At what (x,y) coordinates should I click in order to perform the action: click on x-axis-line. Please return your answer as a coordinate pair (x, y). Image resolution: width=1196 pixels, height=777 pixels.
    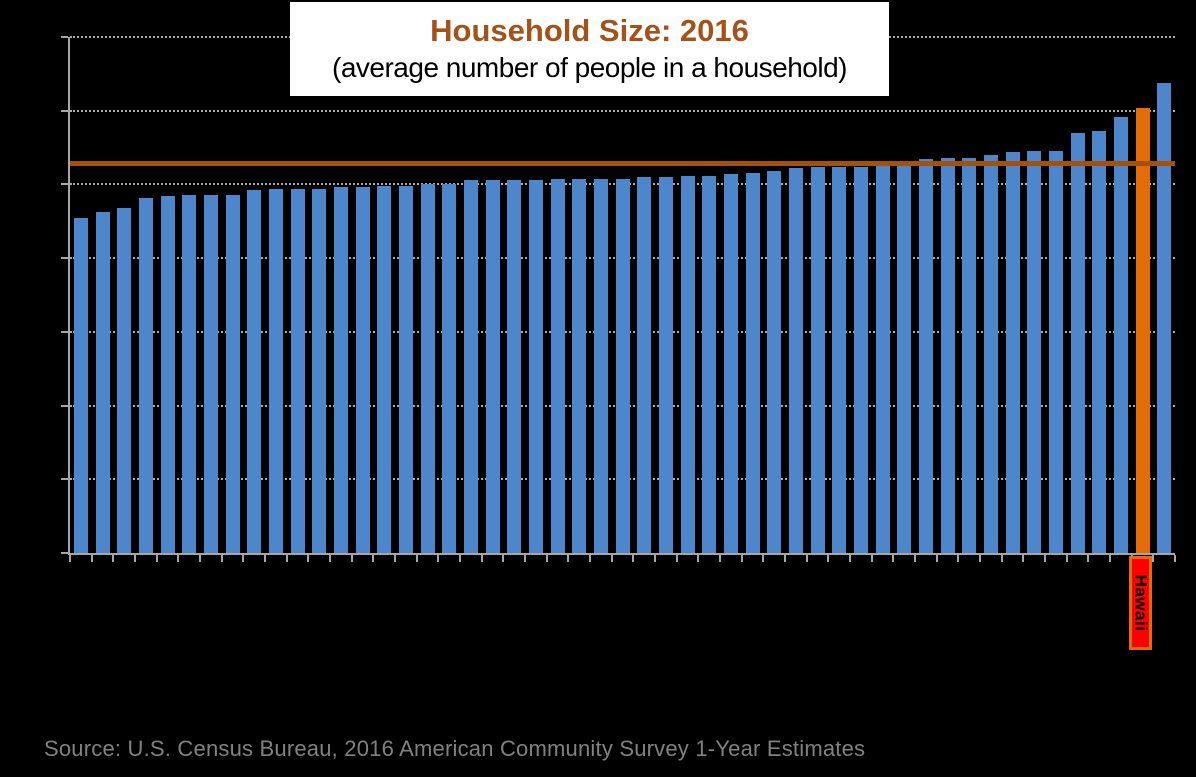
    Looking at the image, I should click on (621, 554).